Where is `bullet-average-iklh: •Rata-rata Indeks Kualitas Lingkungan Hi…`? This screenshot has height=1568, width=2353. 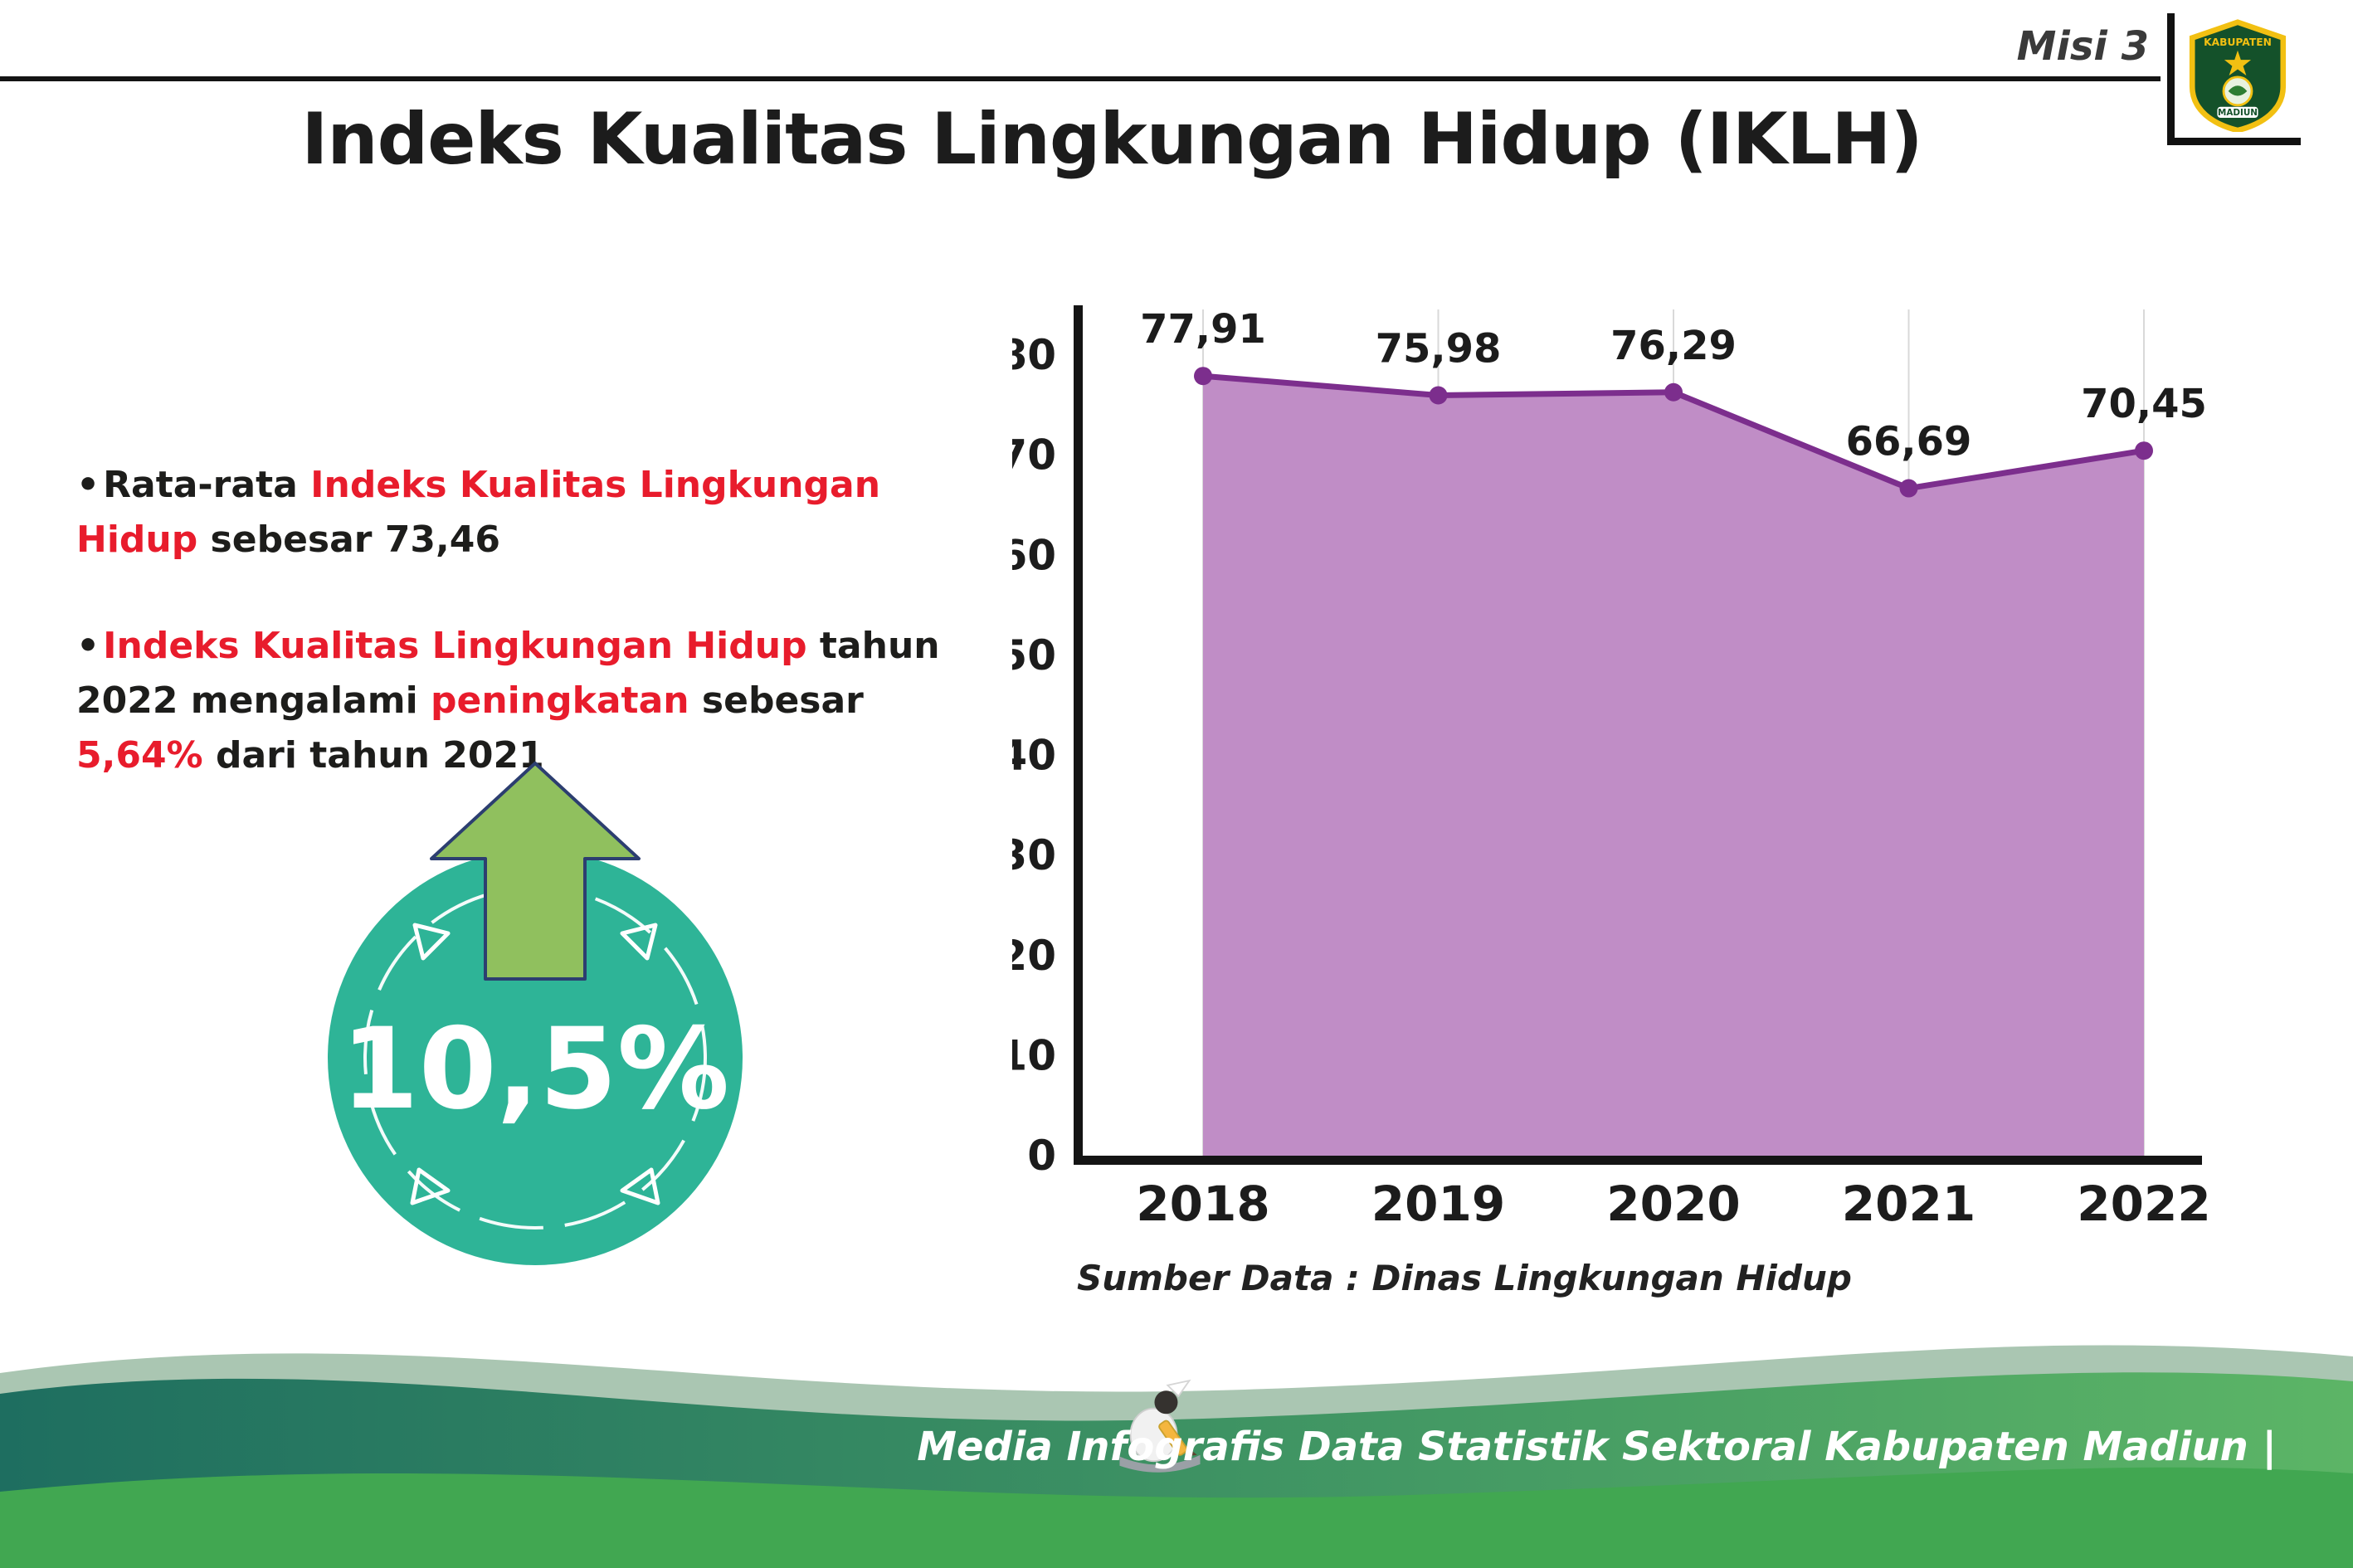
bullet-average-iklh: •Rata-rata Indeks Kualitas Lingkungan Hi… is located at coordinates (520, 512).